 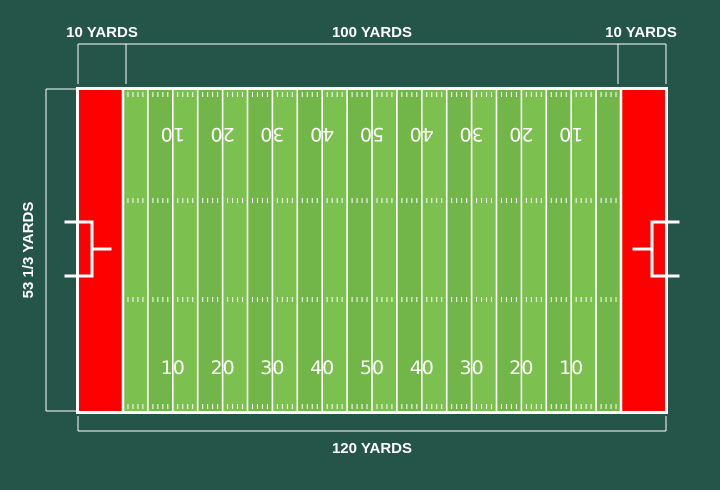 What do you see at coordinates (372, 32) in the screenshot?
I see `field-of-play-label: 100 YARDS` at bounding box center [372, 32].